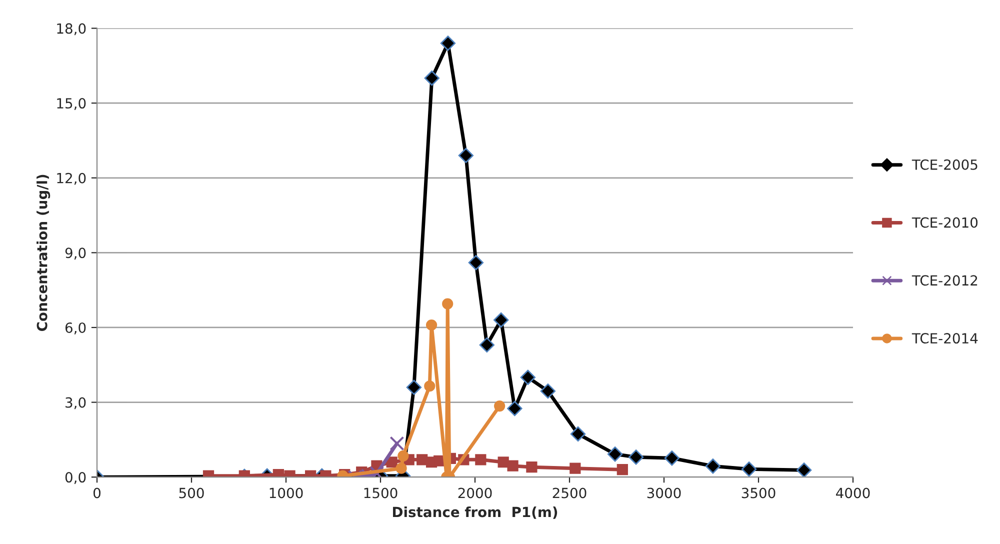 The image size is (1000, 544). I want to click on y-tick-label: 0,0, so click(75, 478).